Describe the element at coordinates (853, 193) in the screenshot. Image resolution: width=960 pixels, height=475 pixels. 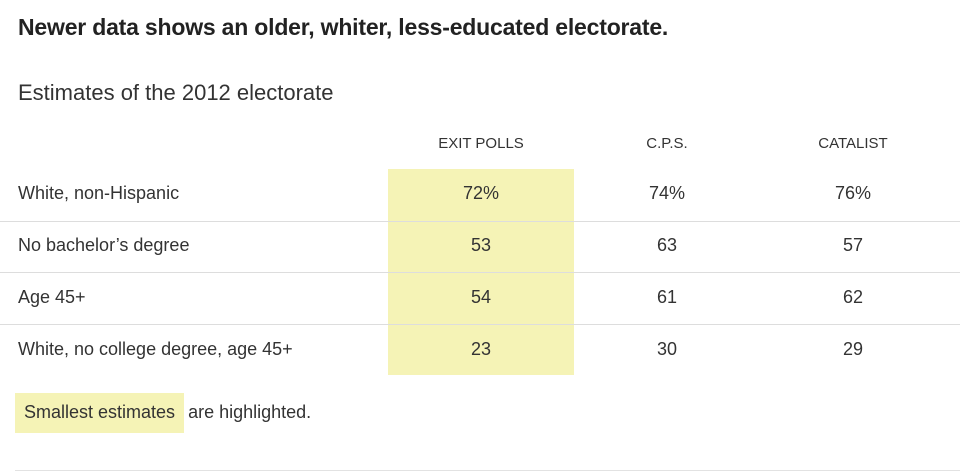
I see `cell-catalist: 76%` at that location.